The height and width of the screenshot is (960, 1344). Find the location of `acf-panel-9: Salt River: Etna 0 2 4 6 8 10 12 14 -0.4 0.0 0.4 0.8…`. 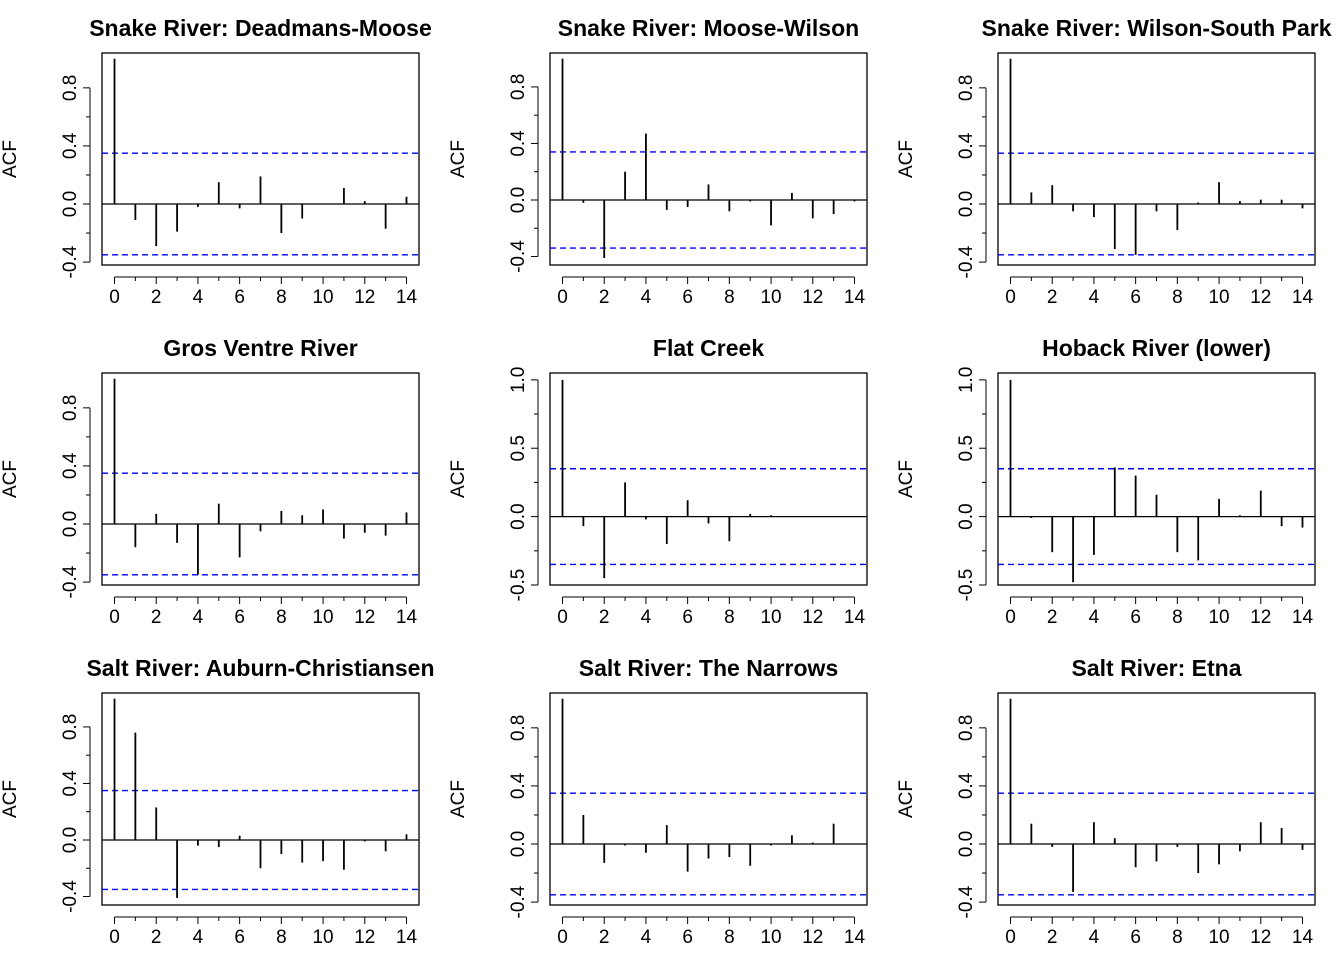

acf-panel-9: Salt River: Etna 0 2 4 6 8 10 12 14 -0.4 0.0 0.4 0.8… is located at coordinates (1106, 801).